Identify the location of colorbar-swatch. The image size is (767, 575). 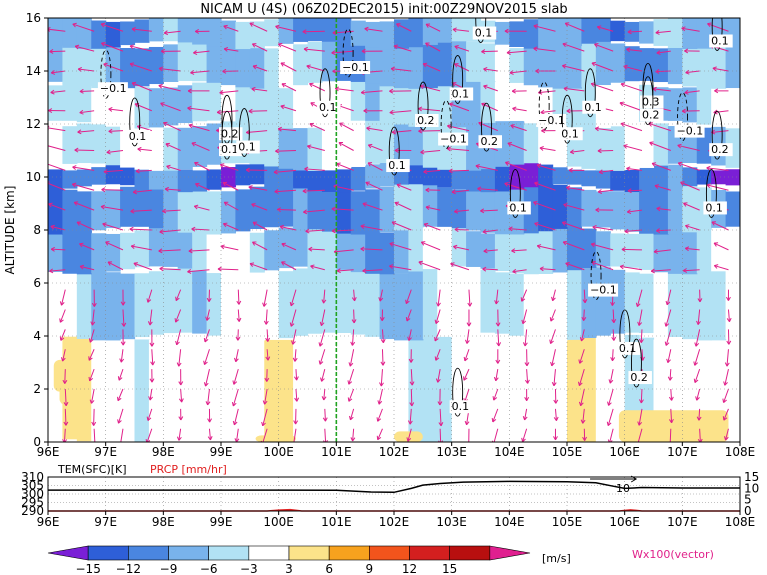
(389, 553).